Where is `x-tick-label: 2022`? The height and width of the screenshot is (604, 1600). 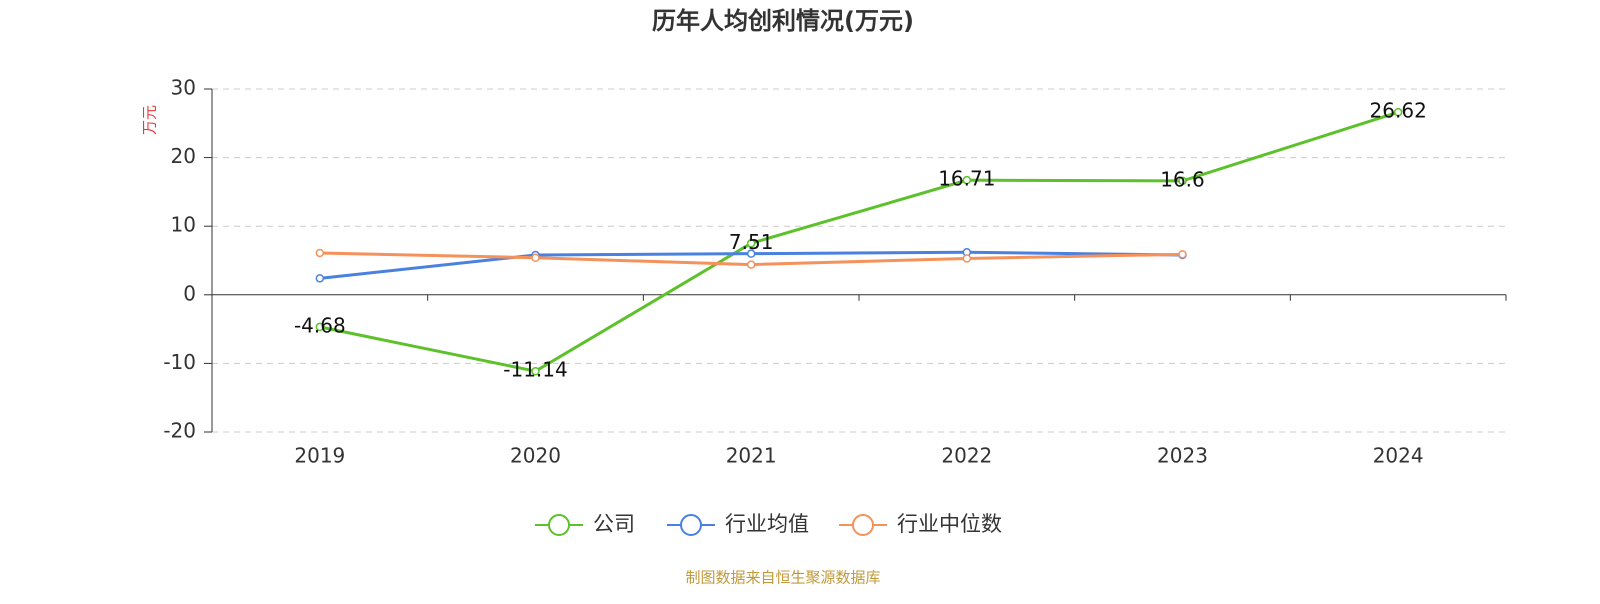
x-tick-label: 2022 is located at coordinates (966, 456).